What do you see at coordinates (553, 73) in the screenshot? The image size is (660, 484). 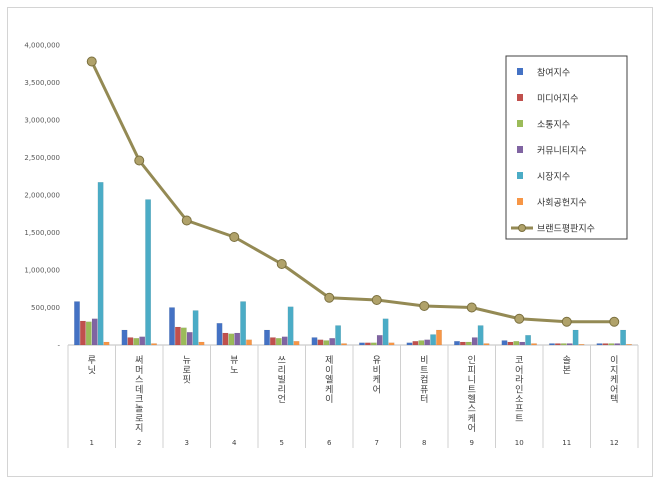 I see `legend-label: 참여지수` at bounding box center [553, 73].